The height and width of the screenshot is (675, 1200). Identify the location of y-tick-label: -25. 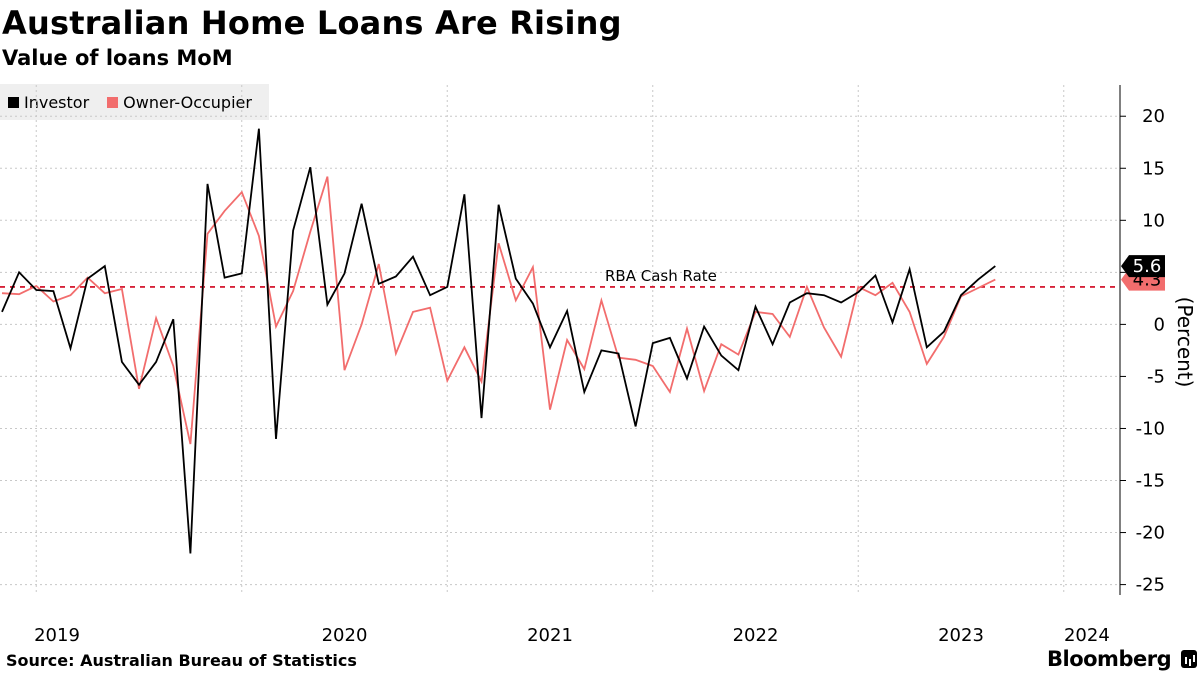
(1150, 585).